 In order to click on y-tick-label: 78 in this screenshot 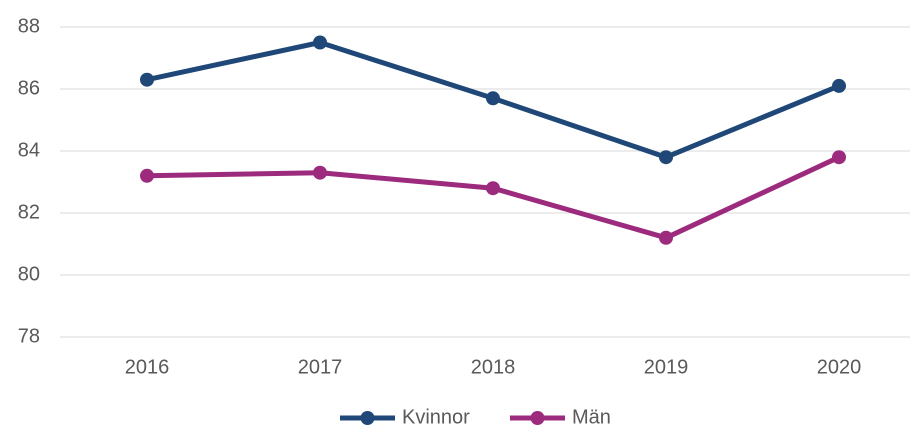, I will do `click(29, 336)`.